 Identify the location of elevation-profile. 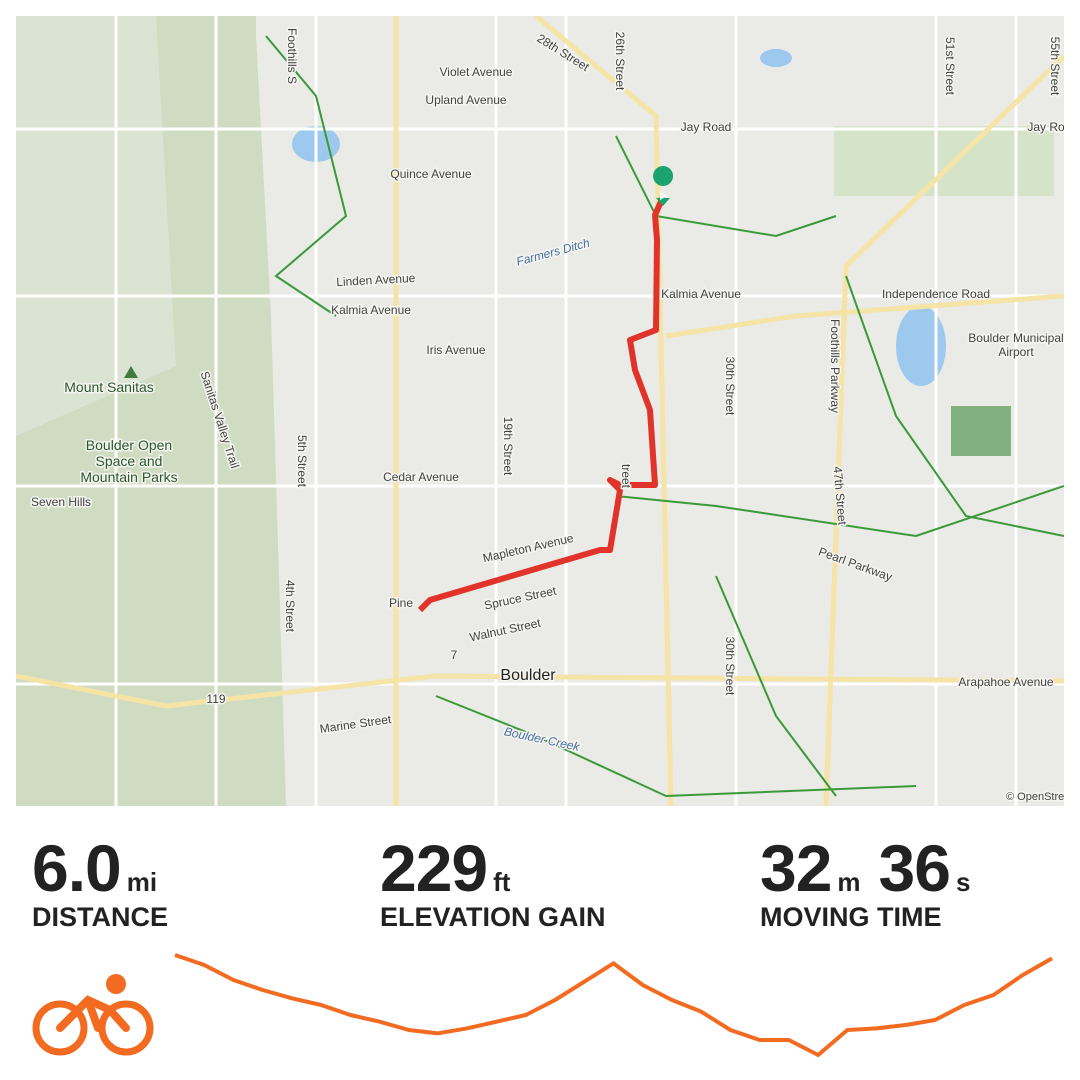
(613, 1005).